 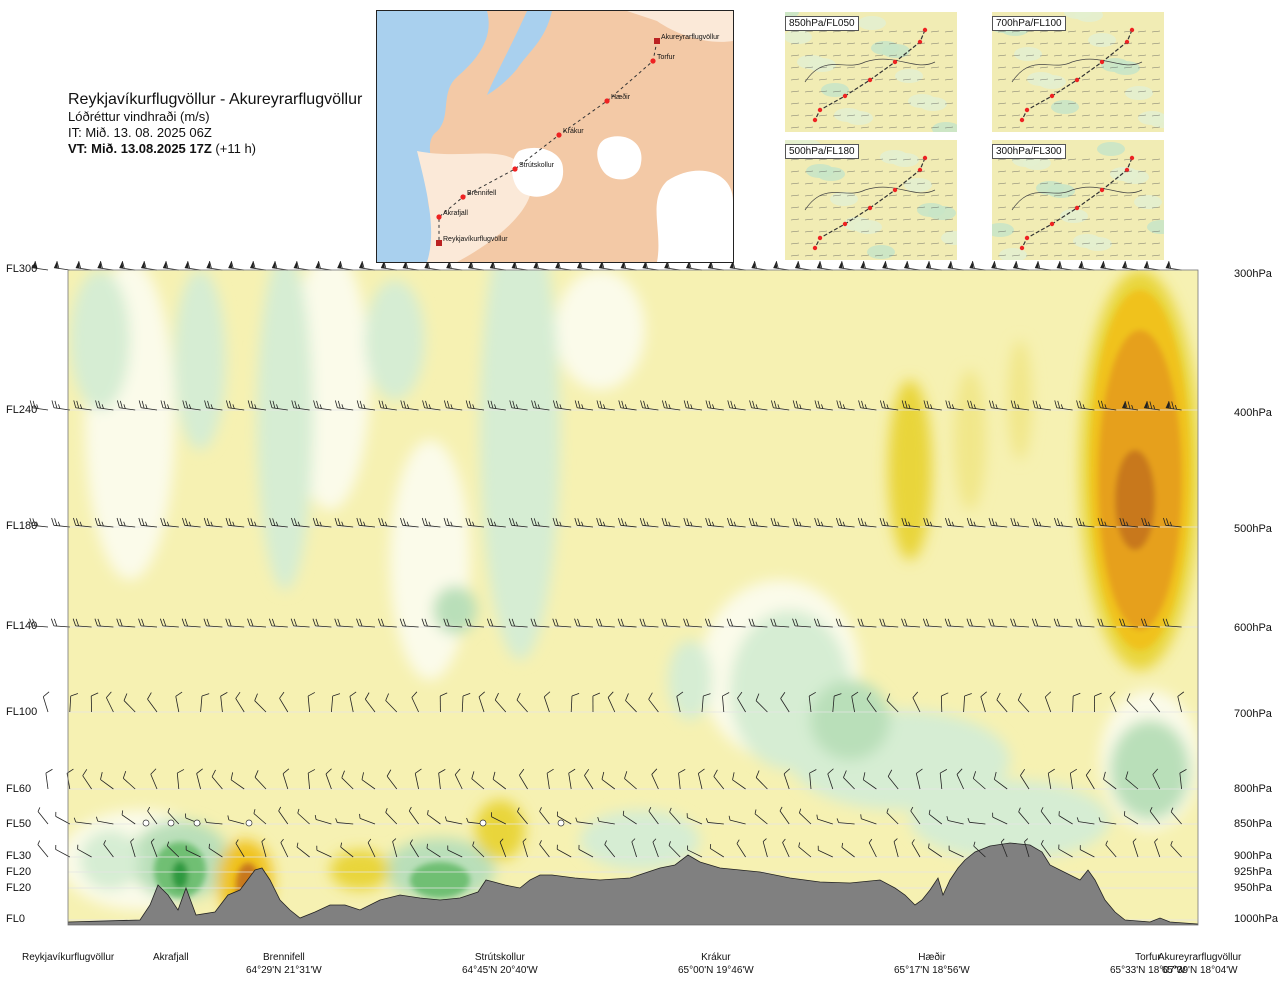 What do you see at coordinates (1029, 151) in the screenshot?
I see `level-map-300-label: 300hPa/FL300` at bounding box center [1029, 151].